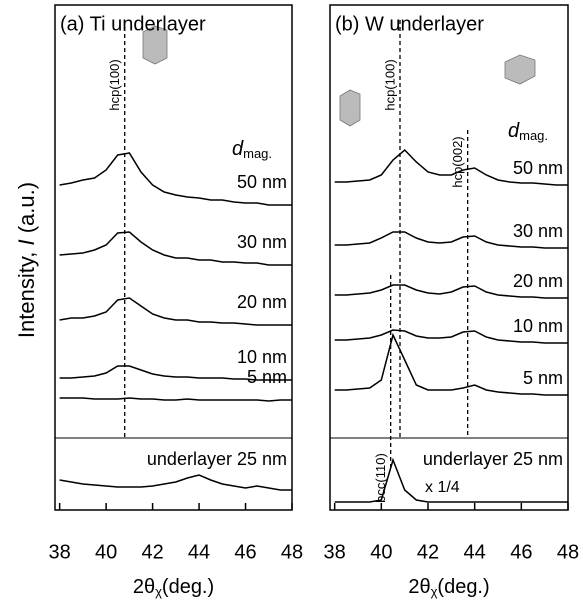  Describe the element at coordinates (26, 292) in the screenshot. I see `y-label-part: Intensity,` at that location.